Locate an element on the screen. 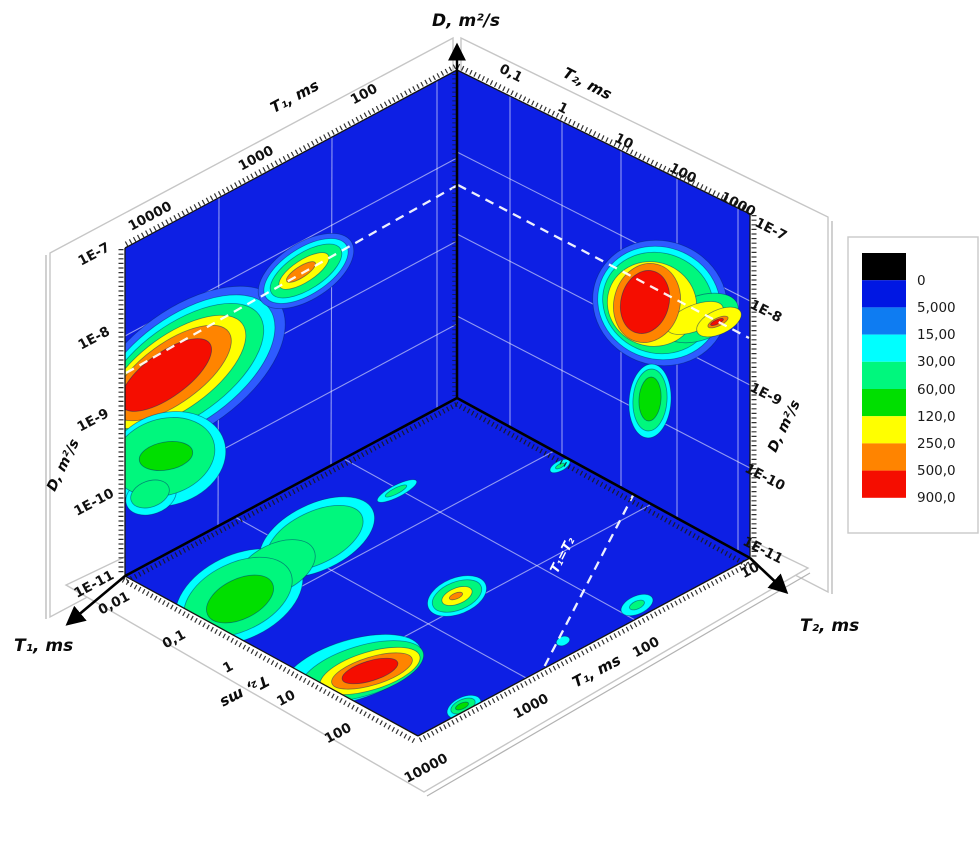 Image resolution: width=980 pixels, height=854 pixels. legend-label: 5,000 is located at coordinates (936, 308).